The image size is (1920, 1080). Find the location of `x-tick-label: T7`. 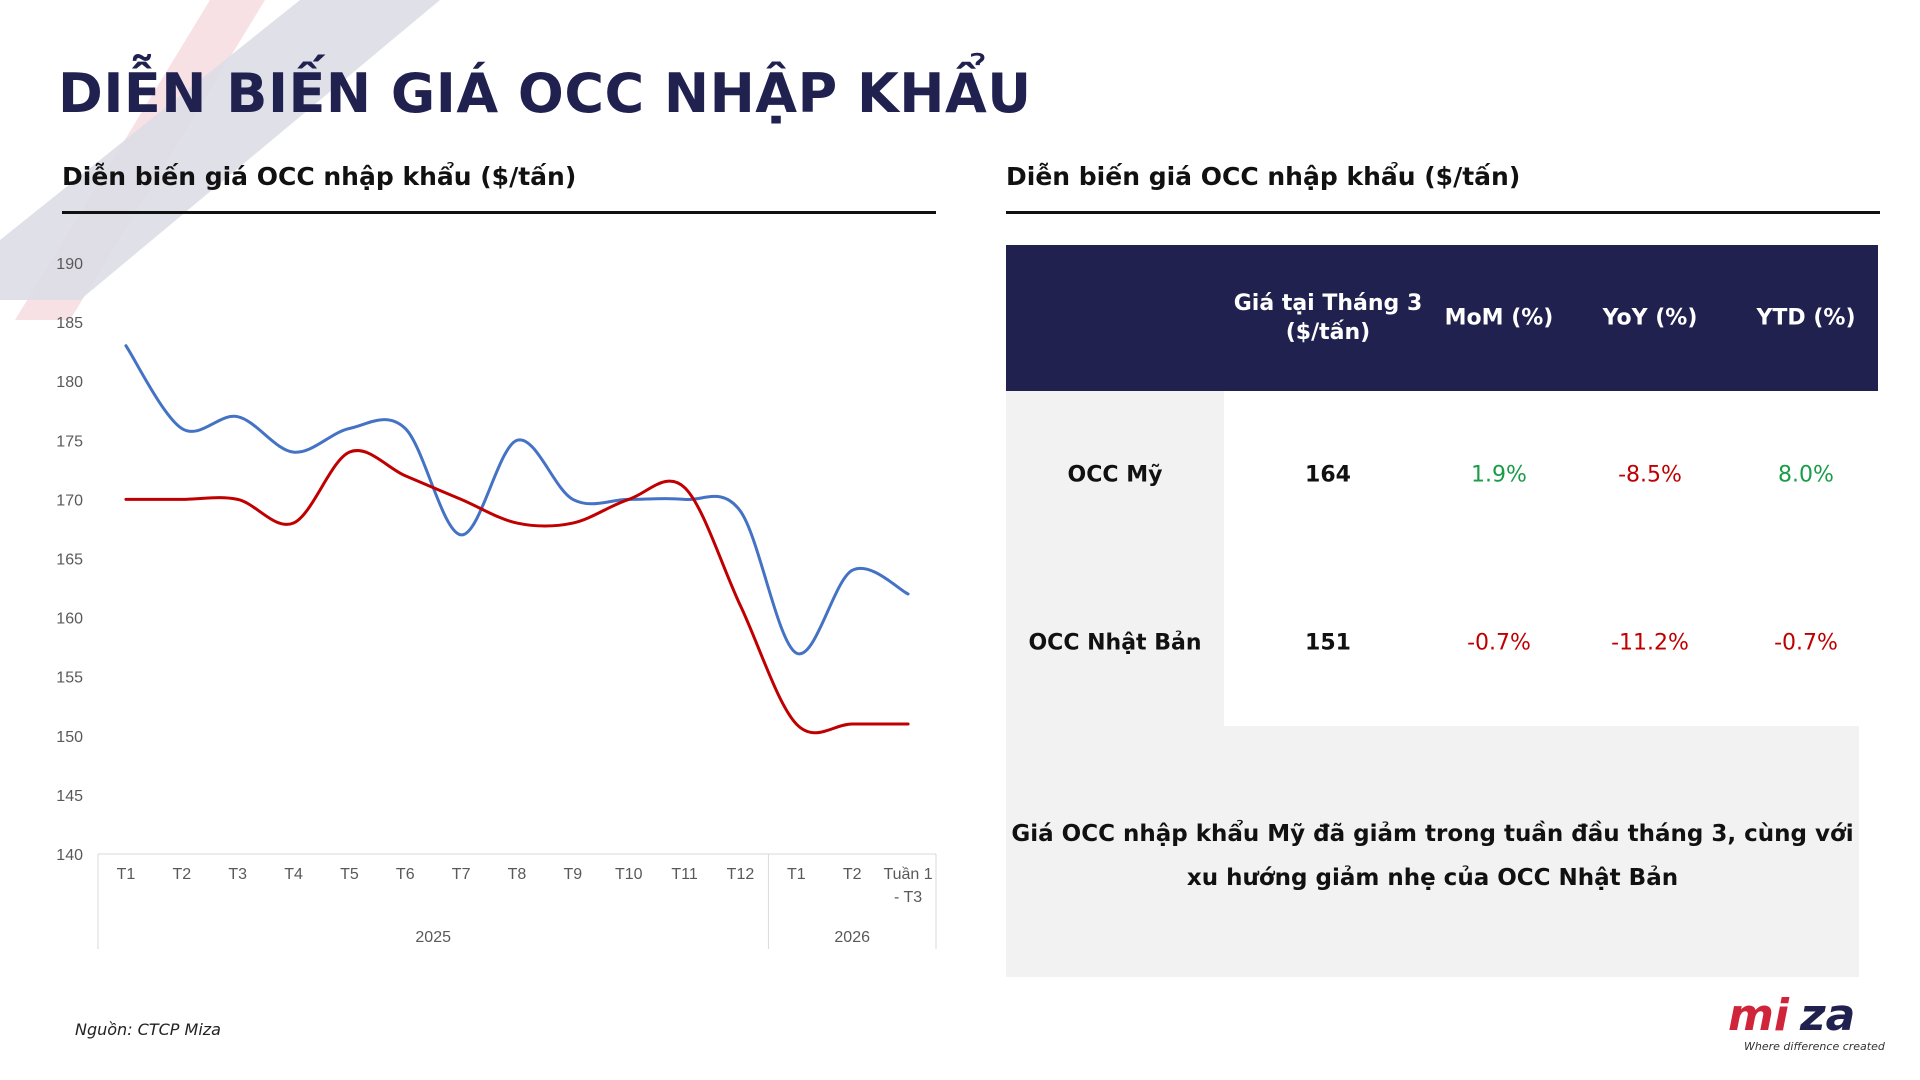

x-tick-label: T7 is located at coordinates (461, 874).